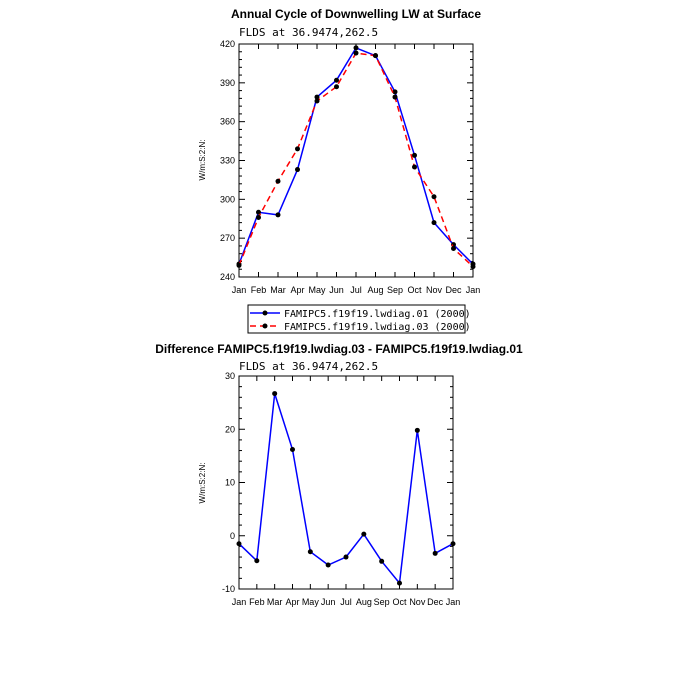 The width and height of the screenshot is (675, 676). Describe the element at coordinates (227, 44) in the screenshot. I see `chart1-y-tick-label: 420` at that location.